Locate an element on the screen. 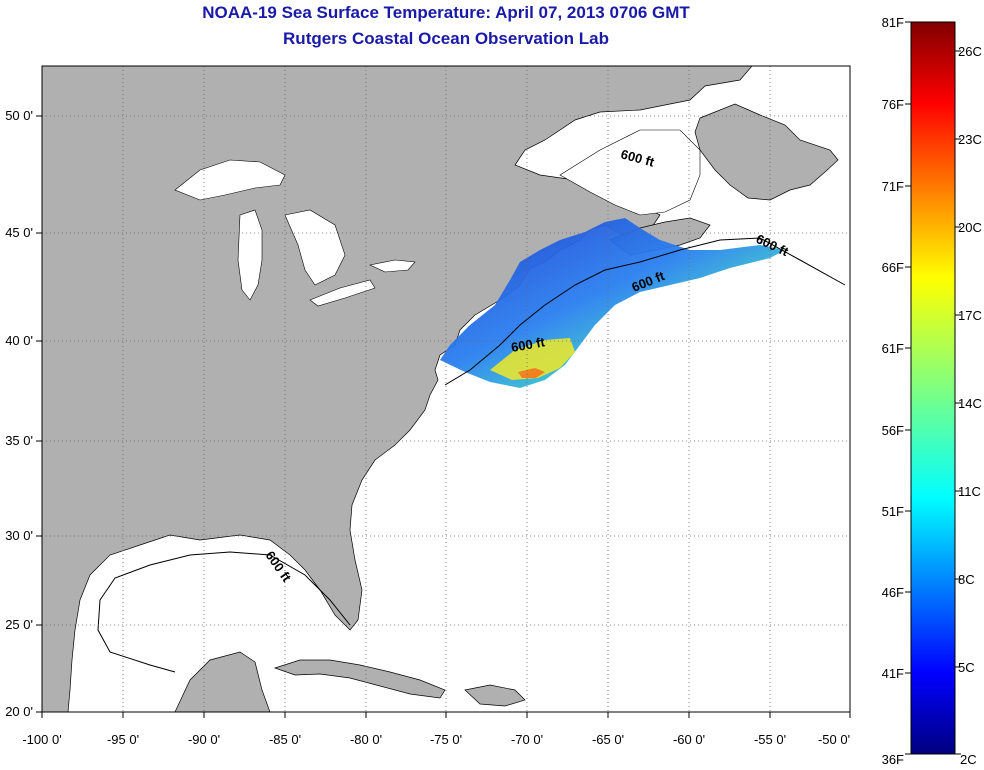 This screenshot has width=984, height=770. lat-tick-label: 30 0' is located at coordinates (19, 535).